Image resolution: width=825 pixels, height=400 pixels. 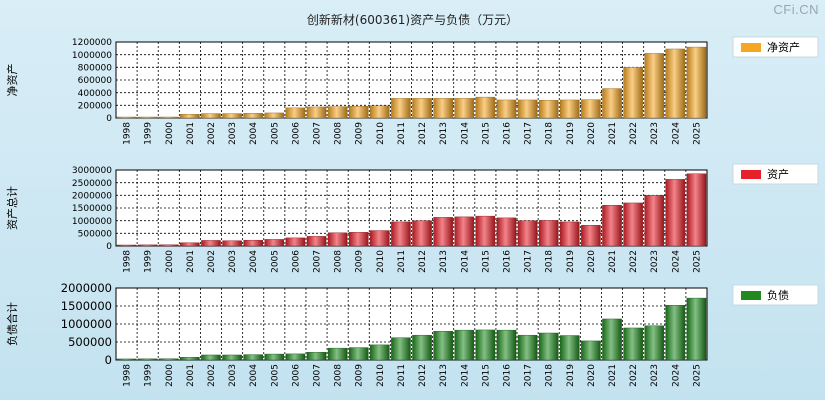 I want to click on y-axis-label: 负债合计, so click(x=12, y=324).